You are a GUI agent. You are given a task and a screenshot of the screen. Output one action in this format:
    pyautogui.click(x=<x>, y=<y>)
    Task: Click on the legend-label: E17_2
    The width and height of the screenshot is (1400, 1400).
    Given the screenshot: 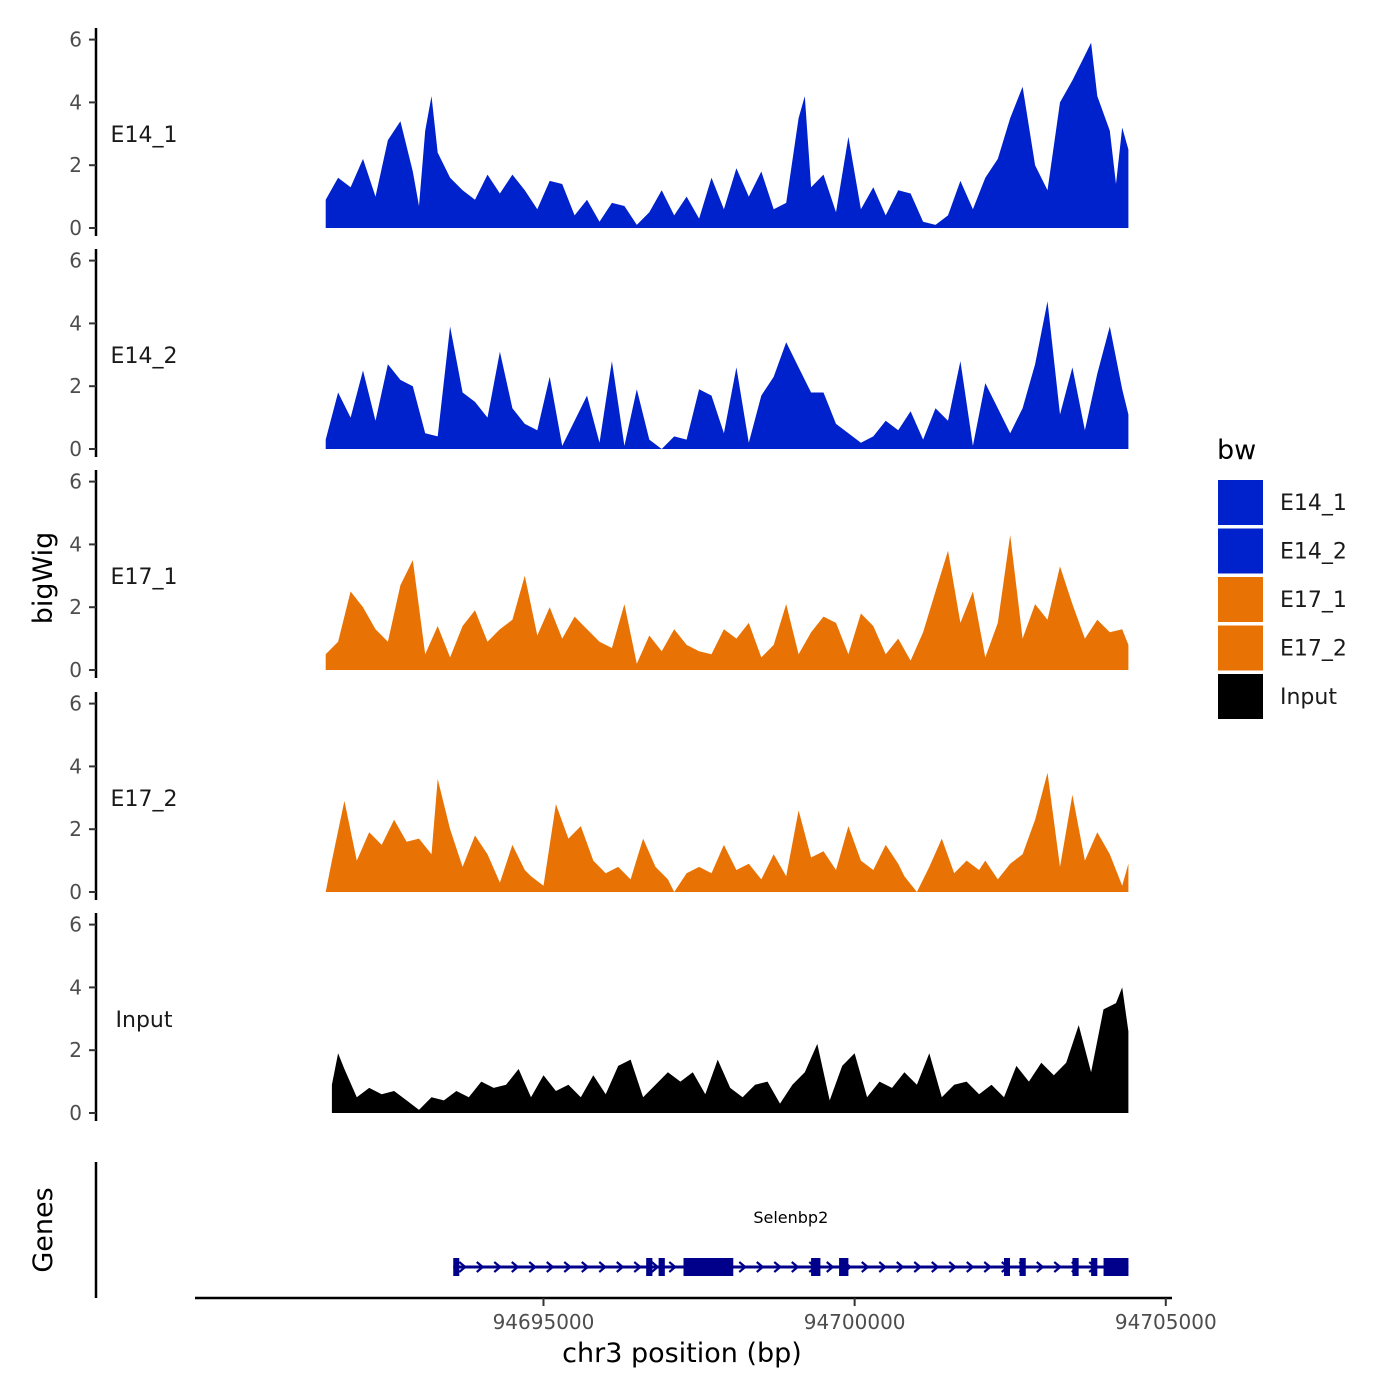 What is the action you would take?
    pyautogui.click(x=1313, y=649)
    